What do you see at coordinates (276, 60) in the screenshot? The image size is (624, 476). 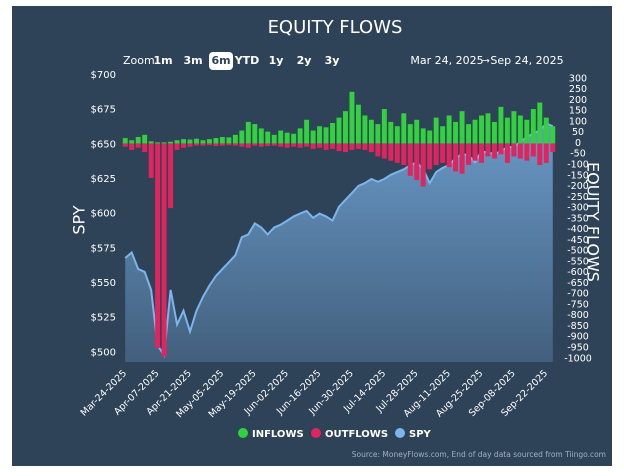 I see `zoom-button: 1y` at bounding box center [276, 60].